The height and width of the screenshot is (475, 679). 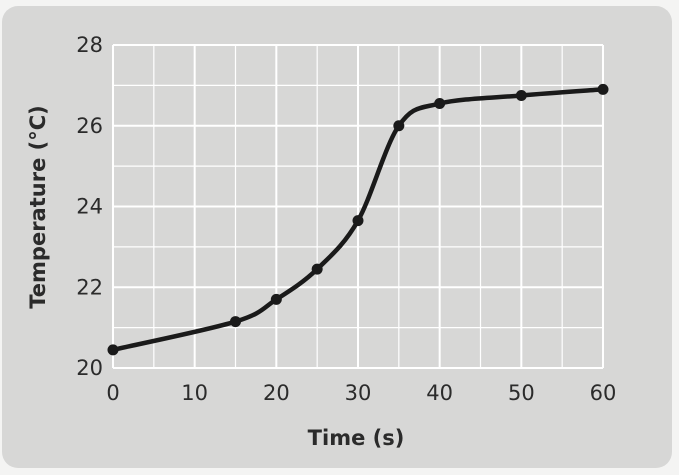 I want to click on x-tick-label: 60, so click(x=603, y=393).